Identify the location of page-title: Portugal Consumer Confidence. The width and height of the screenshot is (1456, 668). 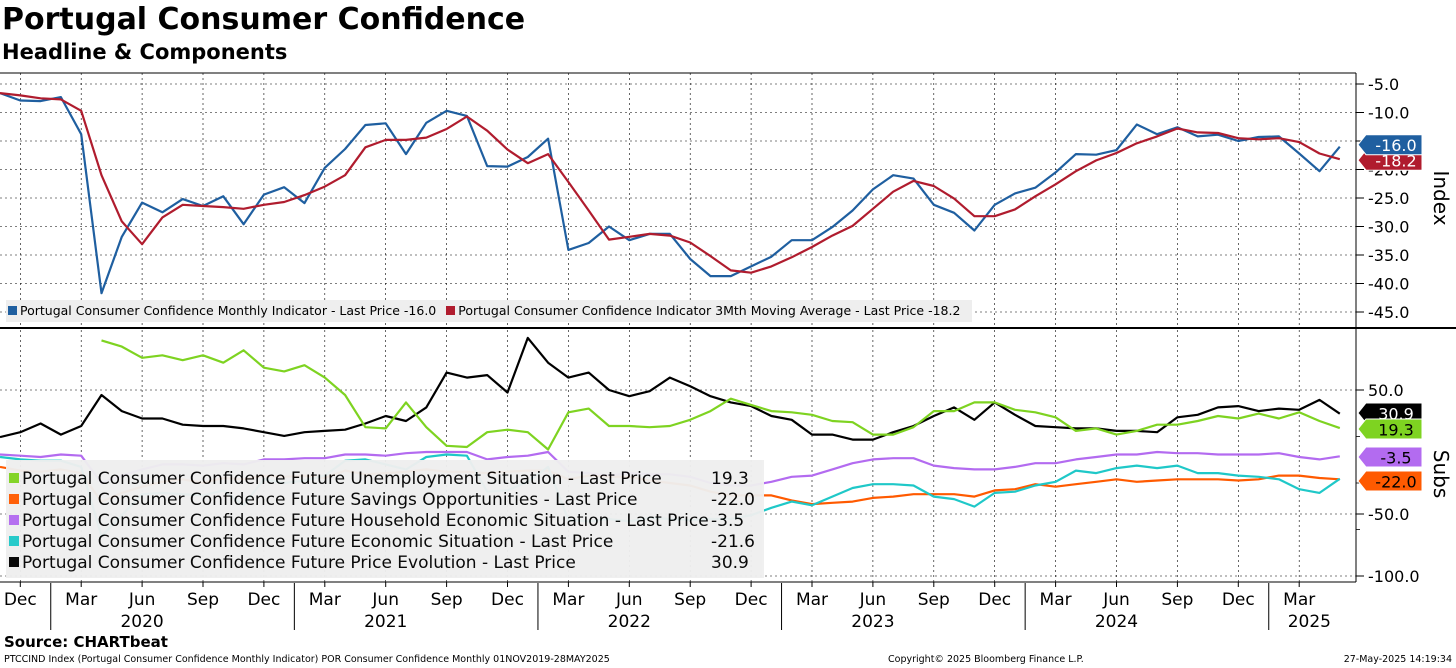
(264, 19).